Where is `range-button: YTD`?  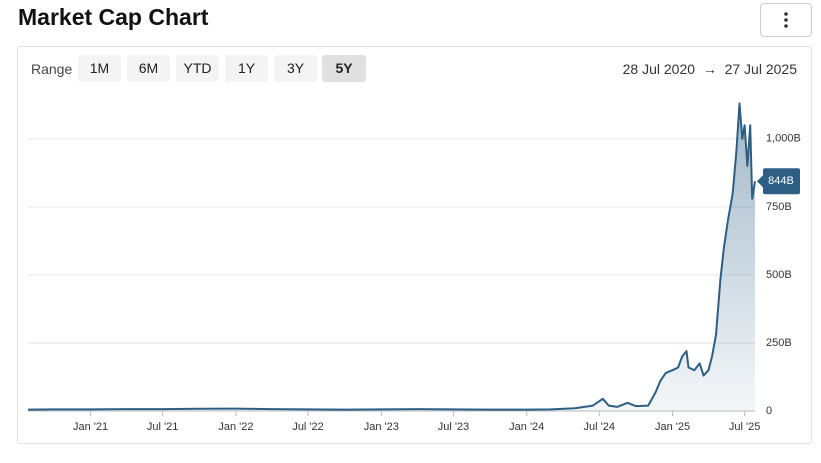 range-button: YTD is located at coordinates (197, 68).